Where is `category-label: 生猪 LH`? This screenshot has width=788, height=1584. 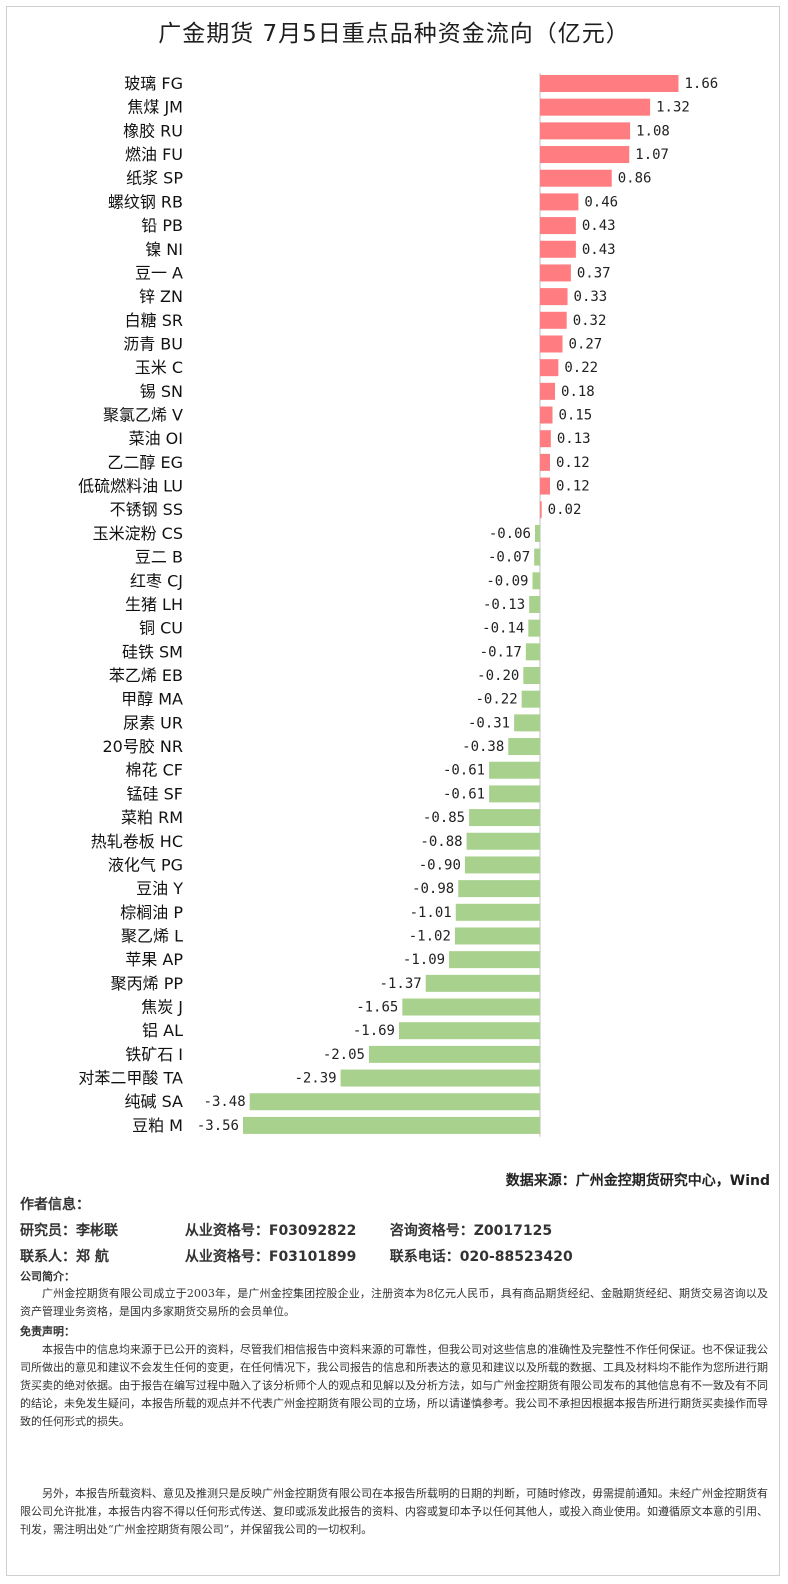
category-label: 生猪 LH is located at coordinates (154, 604).